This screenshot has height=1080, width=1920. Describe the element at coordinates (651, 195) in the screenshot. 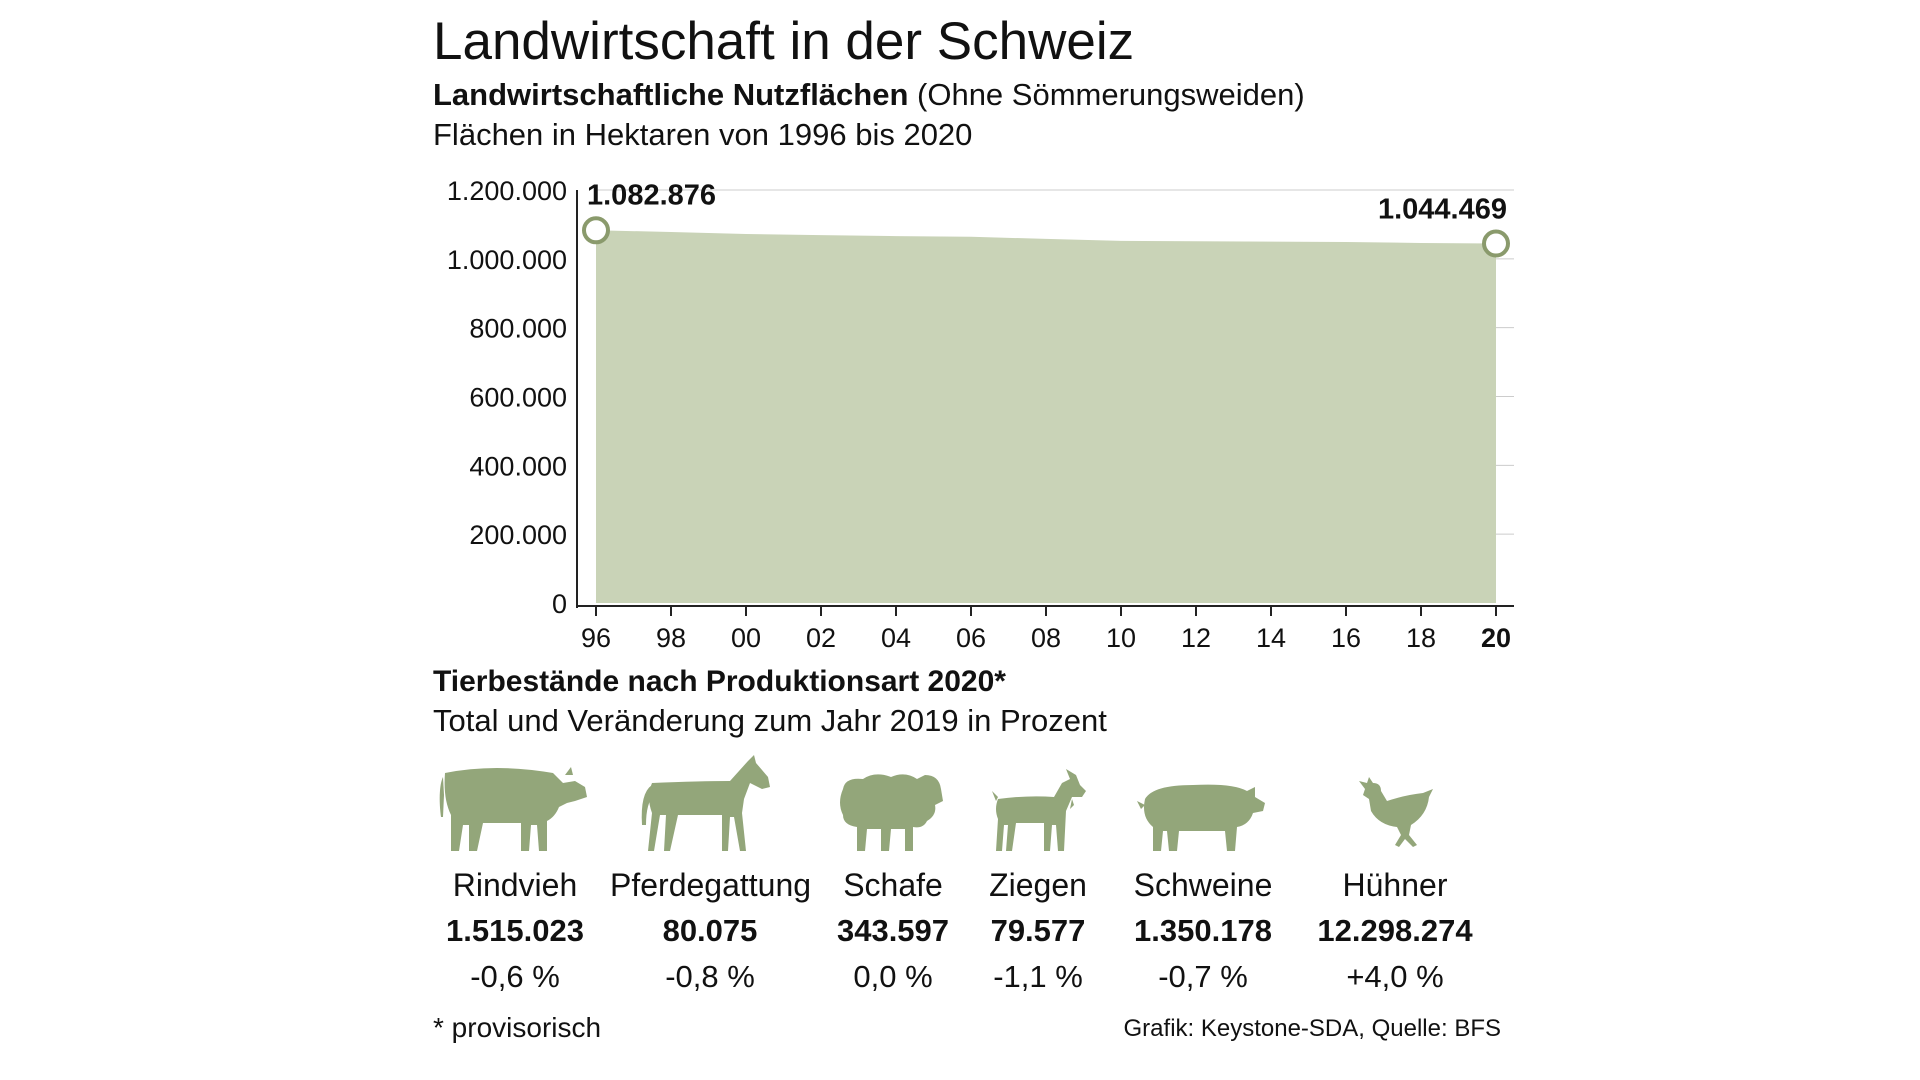

I see `annotation-label: 1.082.876` at that location.